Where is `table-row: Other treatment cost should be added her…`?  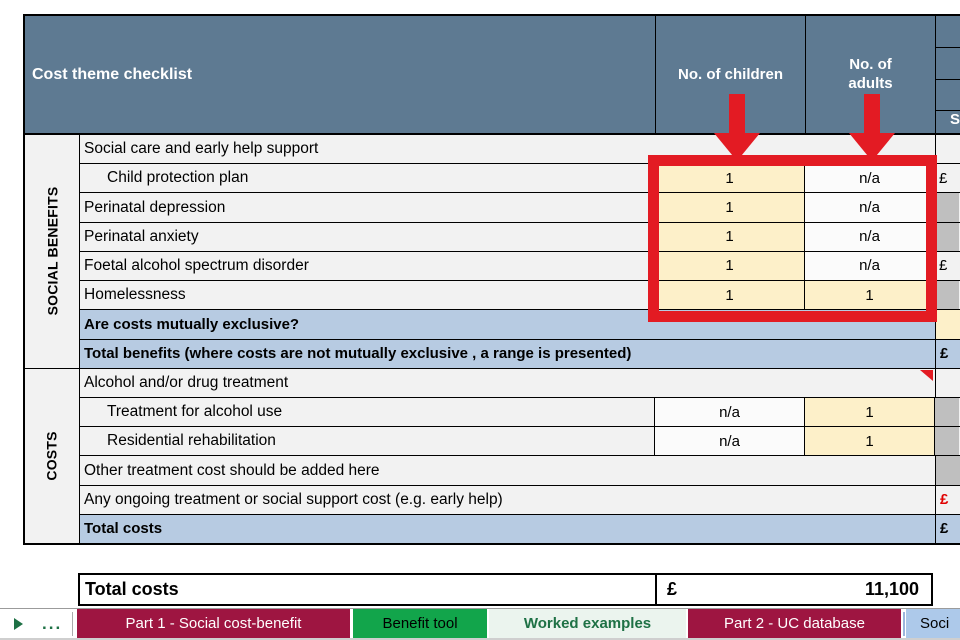 table-row: Other treatment cost should be added her… is located at coordinates (520, 470).